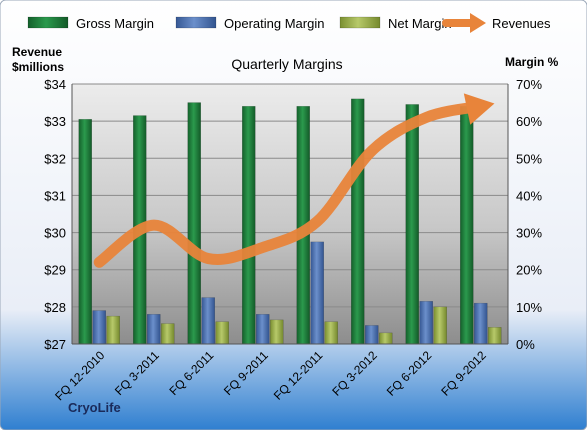  Describe the element at coordinates (529, 270) in the screenshot. I see `right-tick-label: 20%` at that location.